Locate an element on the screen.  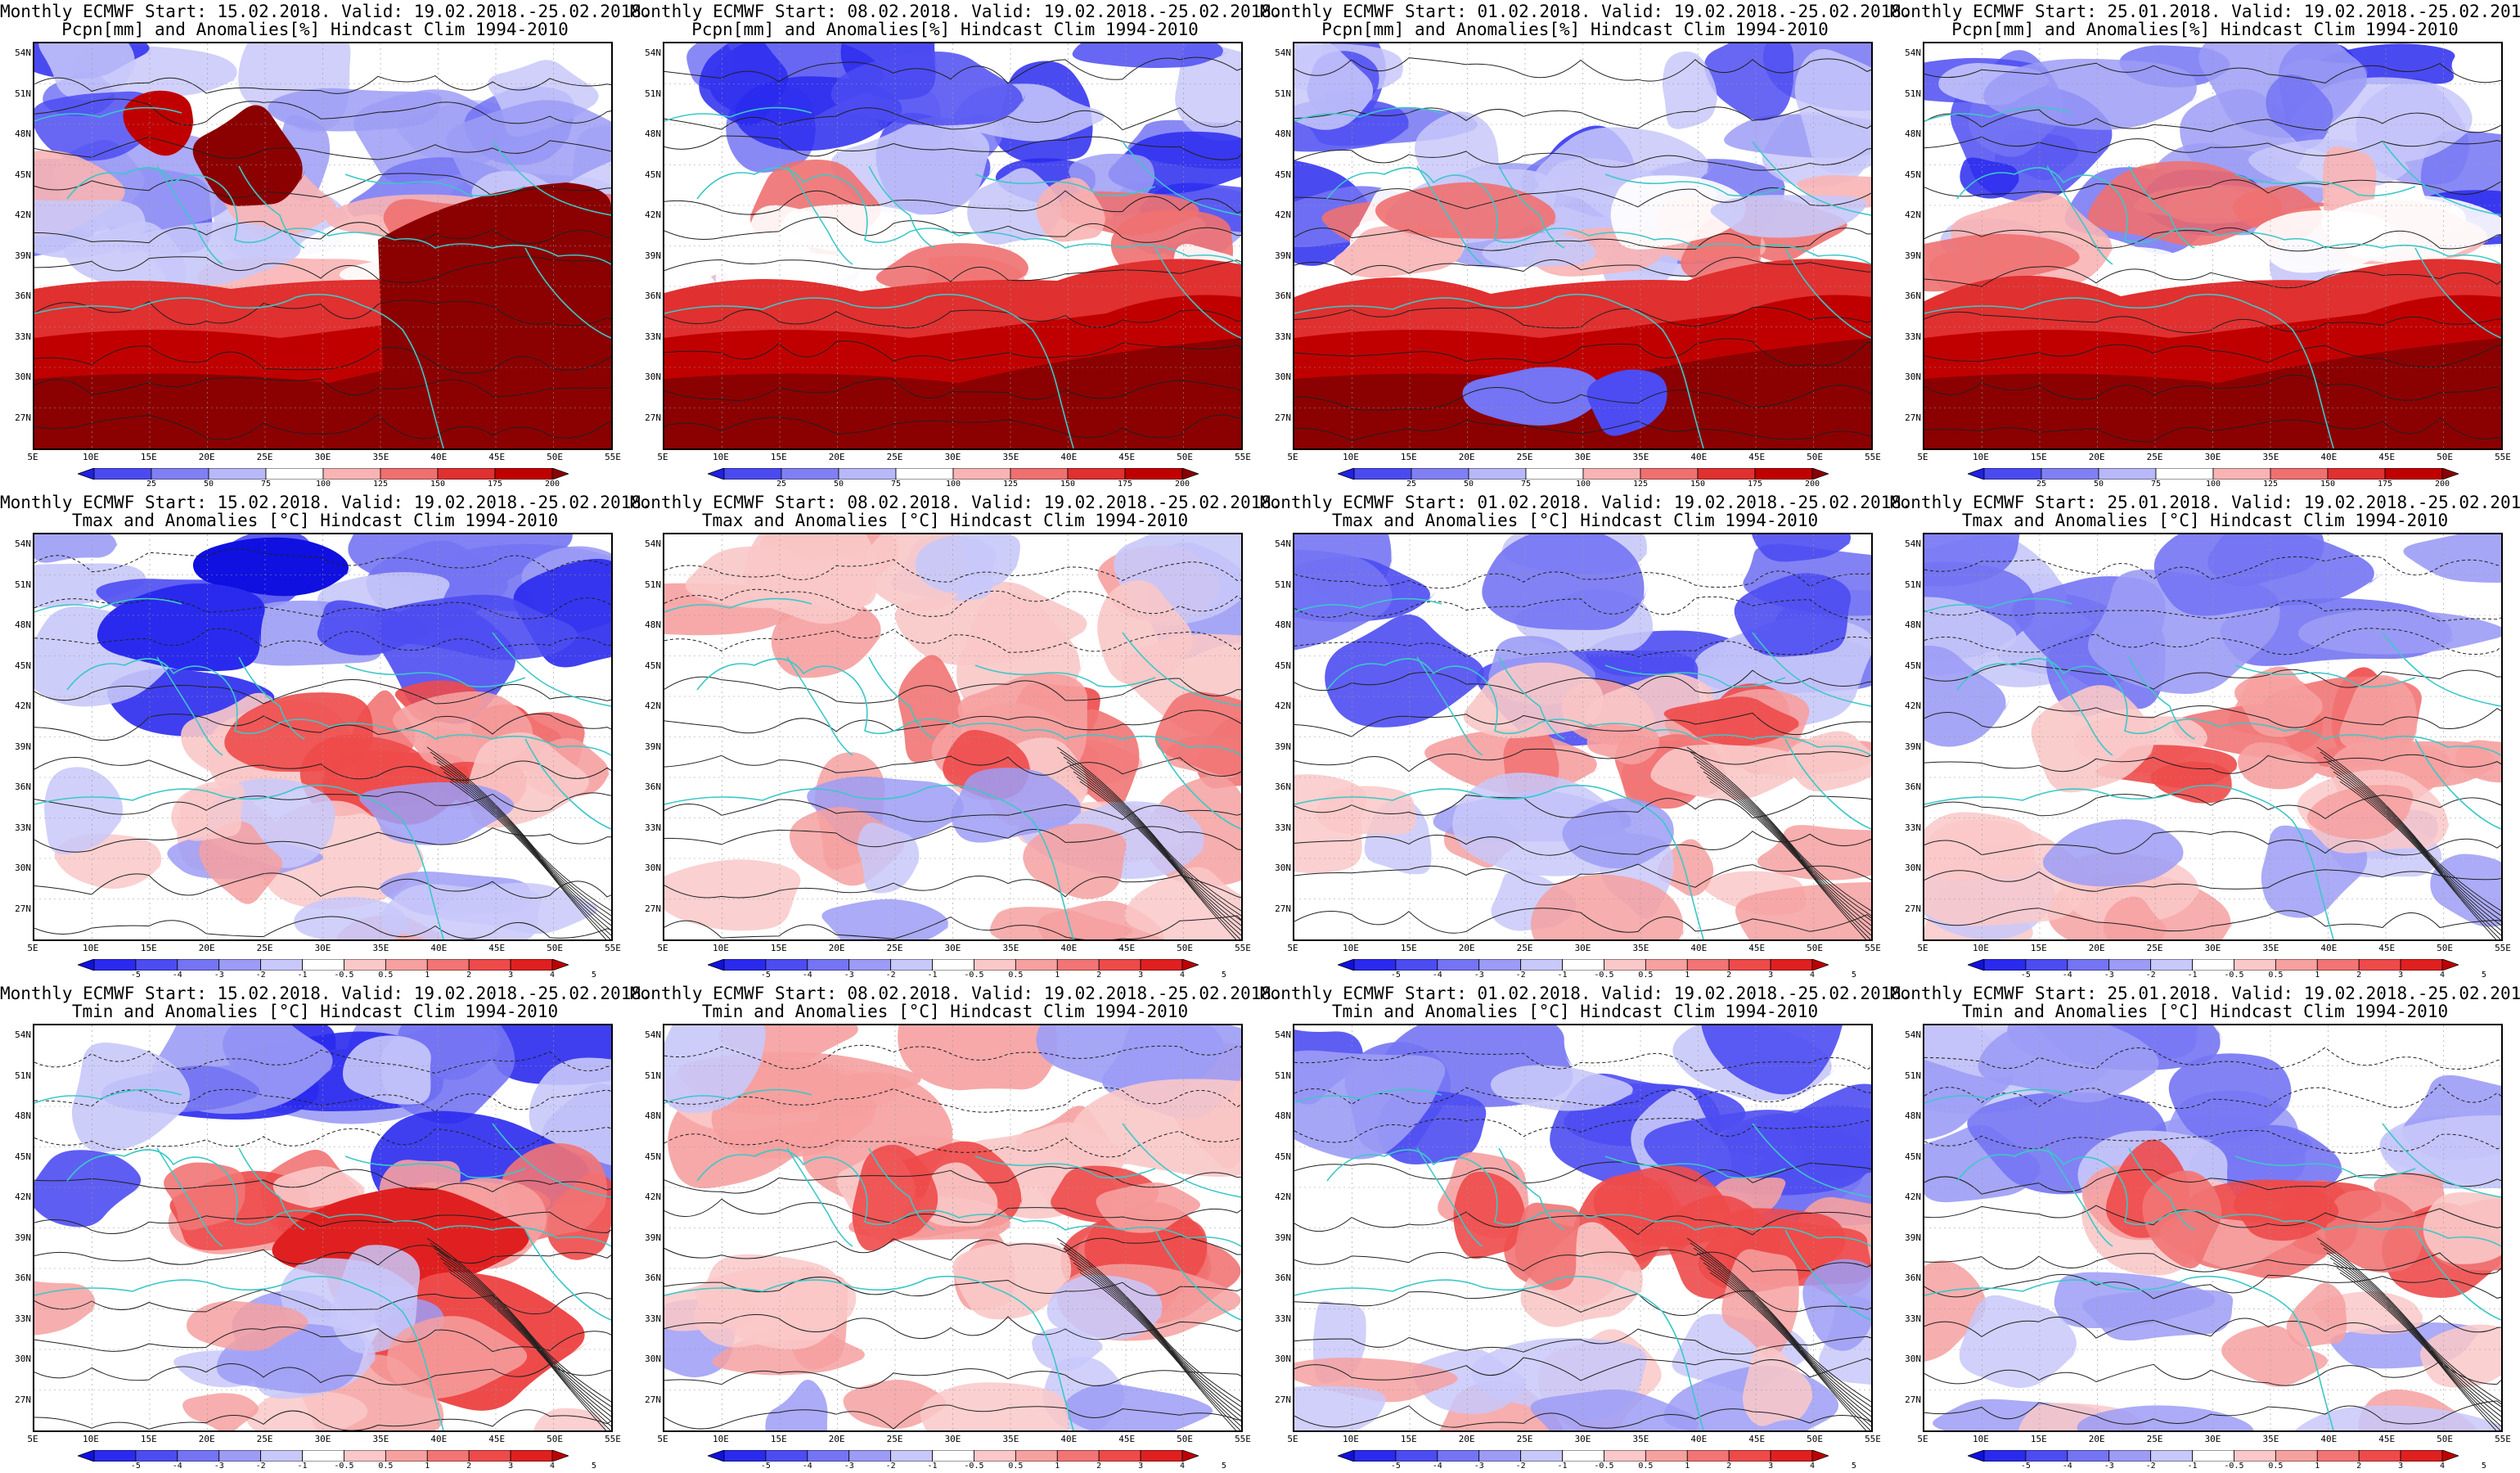
colorbar-tick-label: 5 is located at coordinates (2484, 1467).